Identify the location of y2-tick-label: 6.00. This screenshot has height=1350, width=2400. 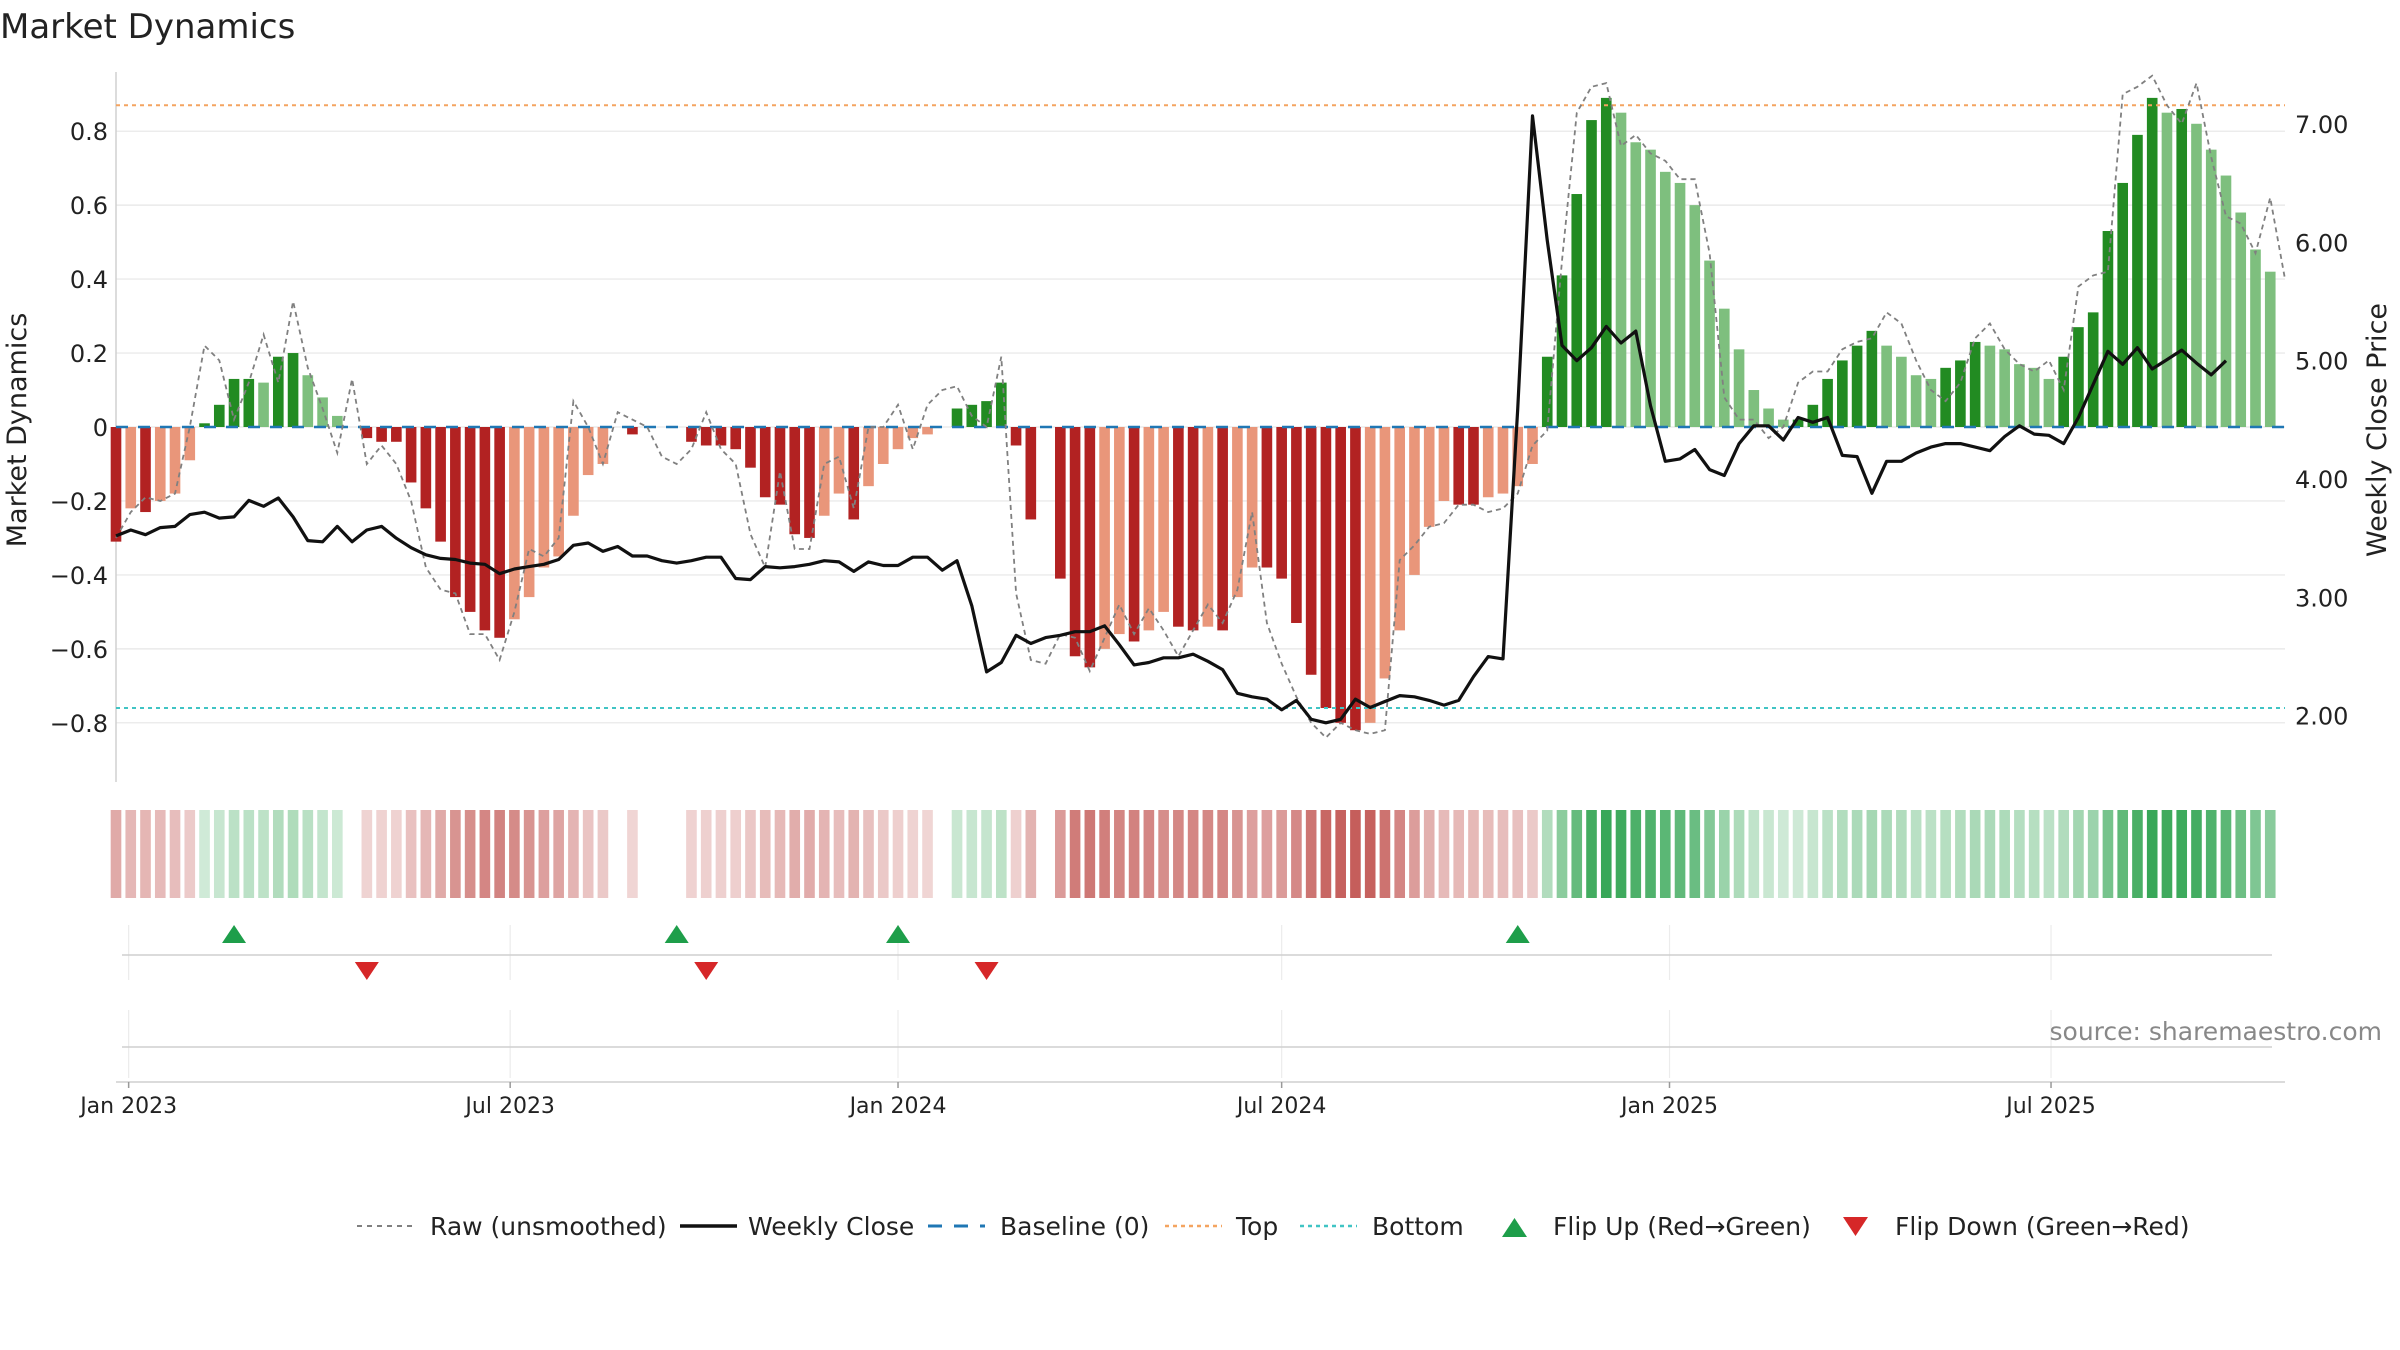
(2321, 243).